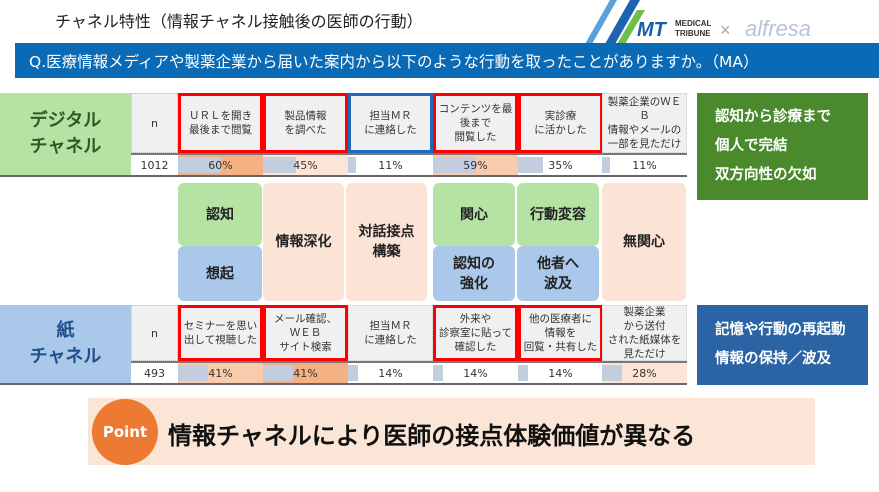 This screenshot has width=879, height=492. Describe the element at coordinates (220, 214) in the screenshot. I see `stage-box-top: 認知` at that location.